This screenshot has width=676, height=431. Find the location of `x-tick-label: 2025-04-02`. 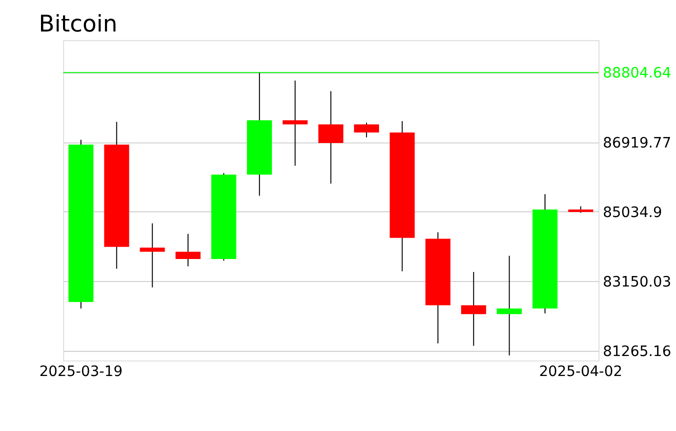

x-tick-label: 2025-04-02 is located at coordinates (580, 372).